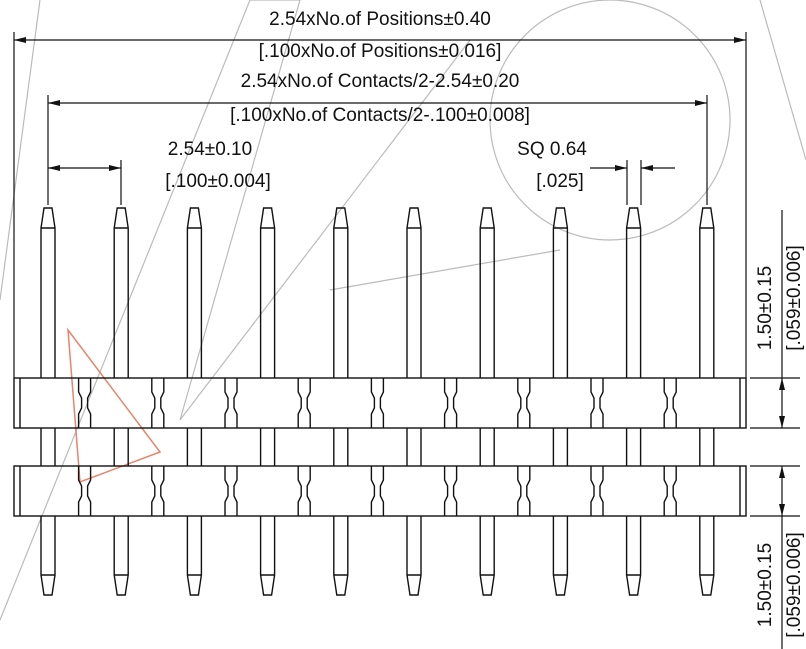 The image size is (806, 649). I want to click on dimension-text: [.100±0.004], so click(218, 181).